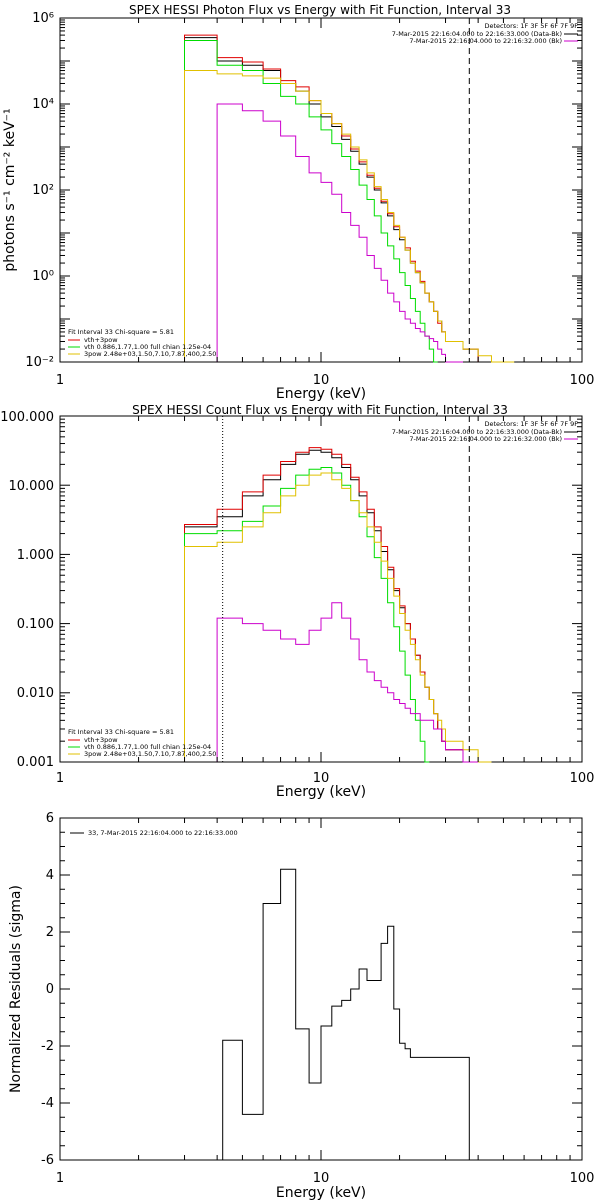  I want to click on photon-flux-y-label: photons s⁻¹ cm⁻² keV⁻¹, so click(10, 189).